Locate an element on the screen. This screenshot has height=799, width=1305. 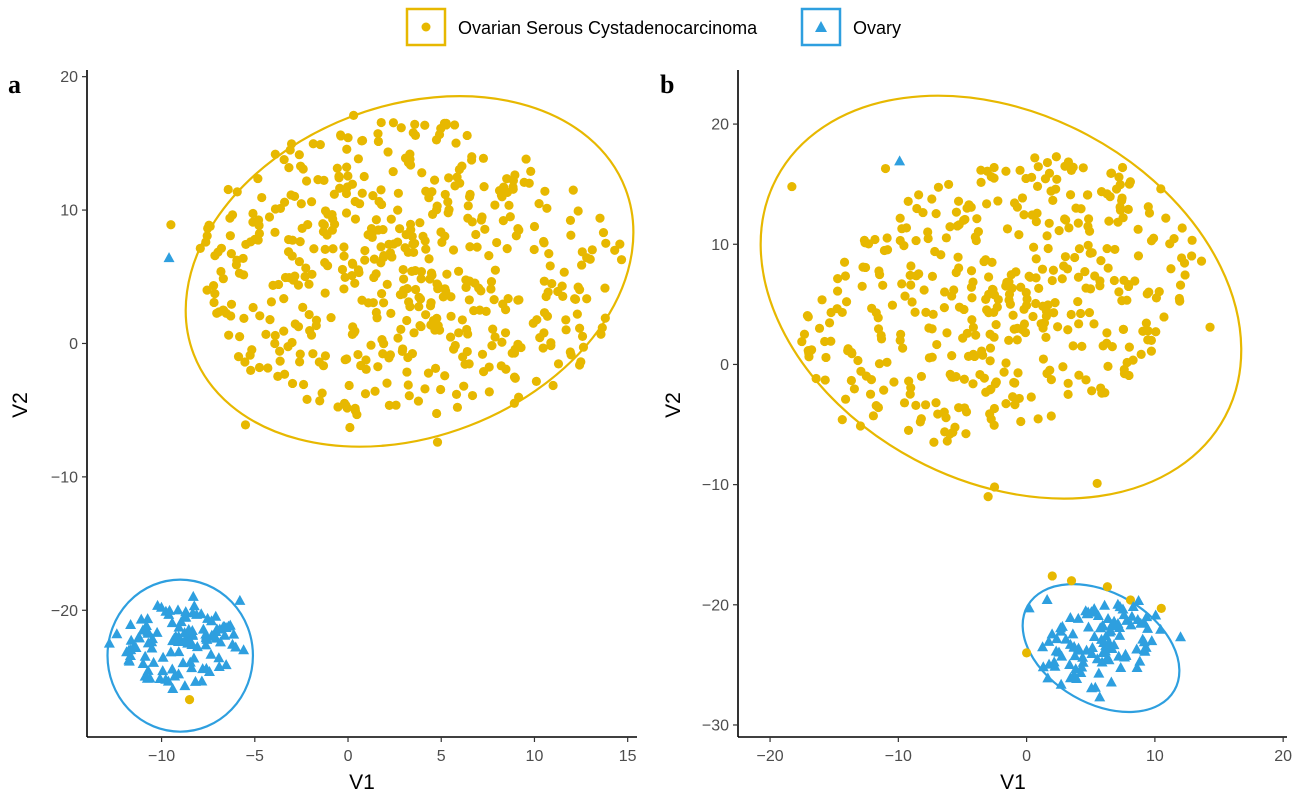
ovary-ellipse is located at coordinates (180, 655).